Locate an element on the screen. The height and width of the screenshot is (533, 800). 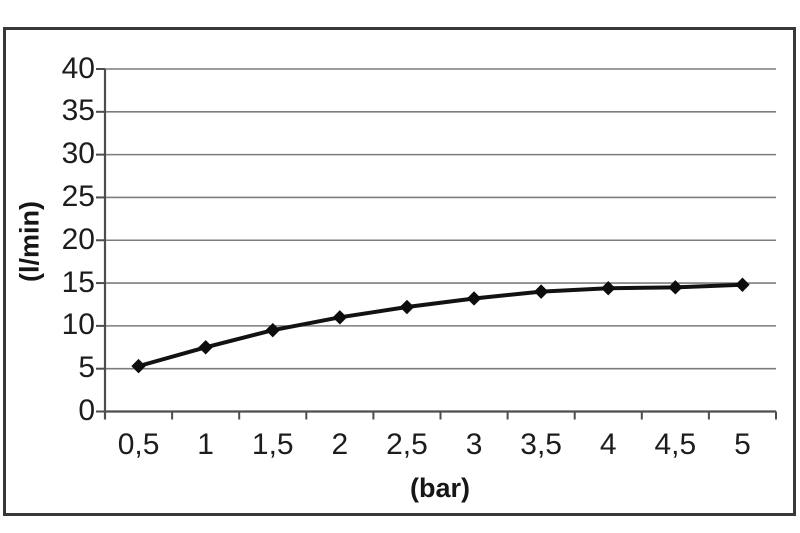
y-tick-label: 35 is located at coordinates (78, 111).